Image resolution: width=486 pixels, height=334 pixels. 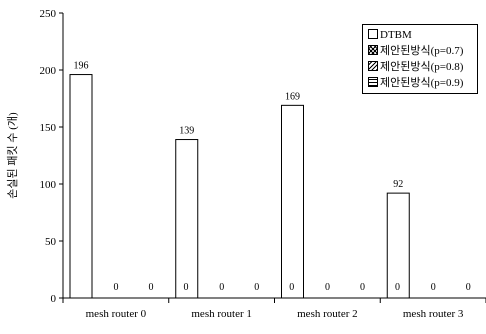 I want to click on data-label: 169, so click(x=292, y=96).